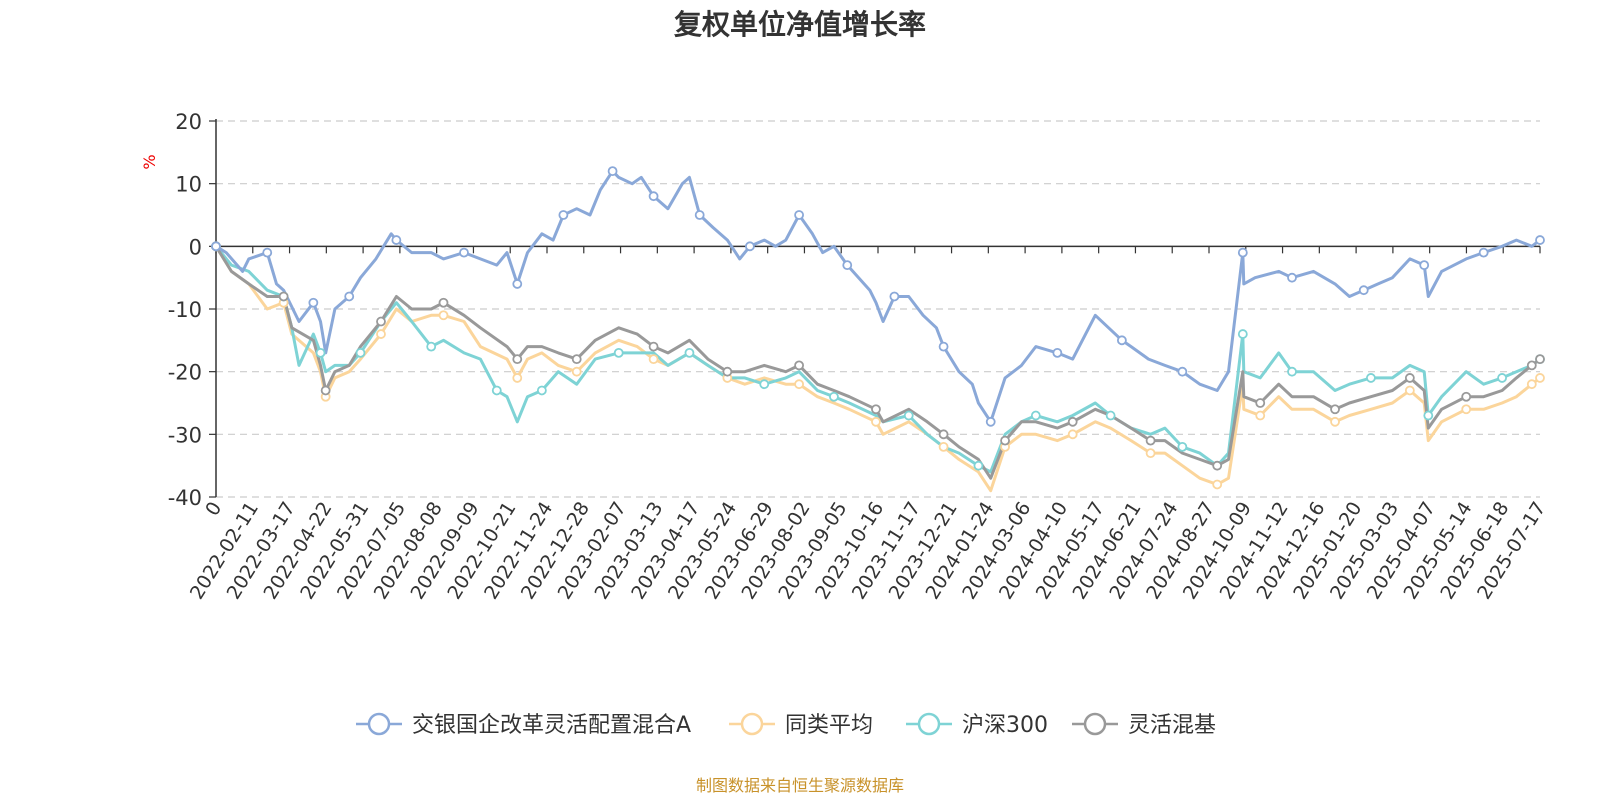 Image resolution: width=1600 pixels, height=800 pixels. I want to click on y-tick-label: 10, so click(188, 185).